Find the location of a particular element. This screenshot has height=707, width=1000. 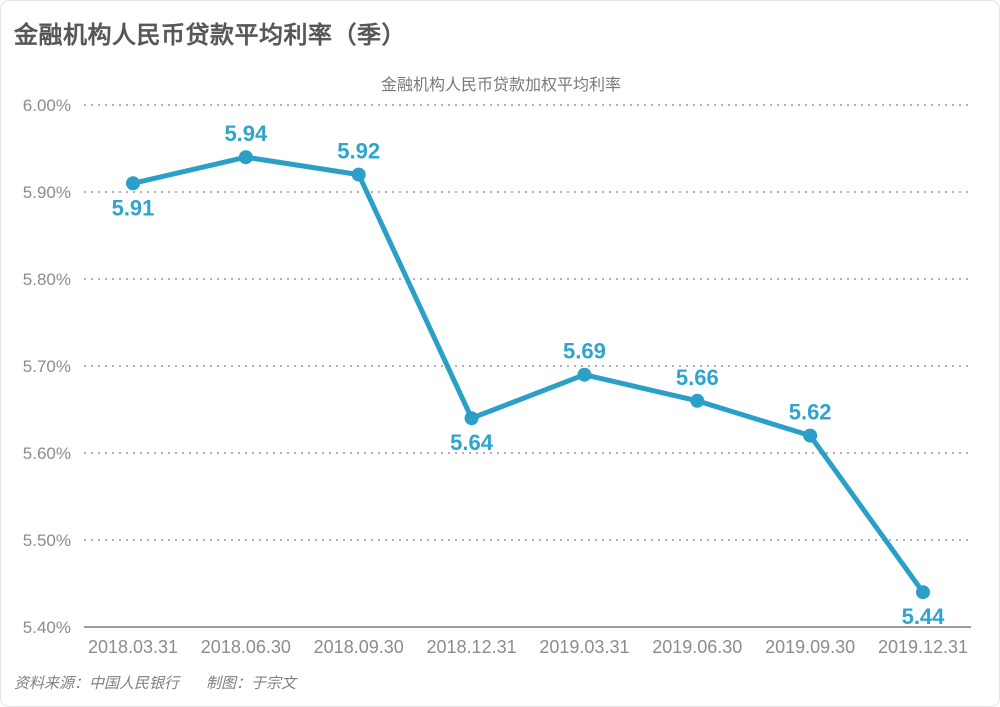

chart-footer: 资料来源：中国人民银行 制图：于宗文 is located at coordinates (155, 682).